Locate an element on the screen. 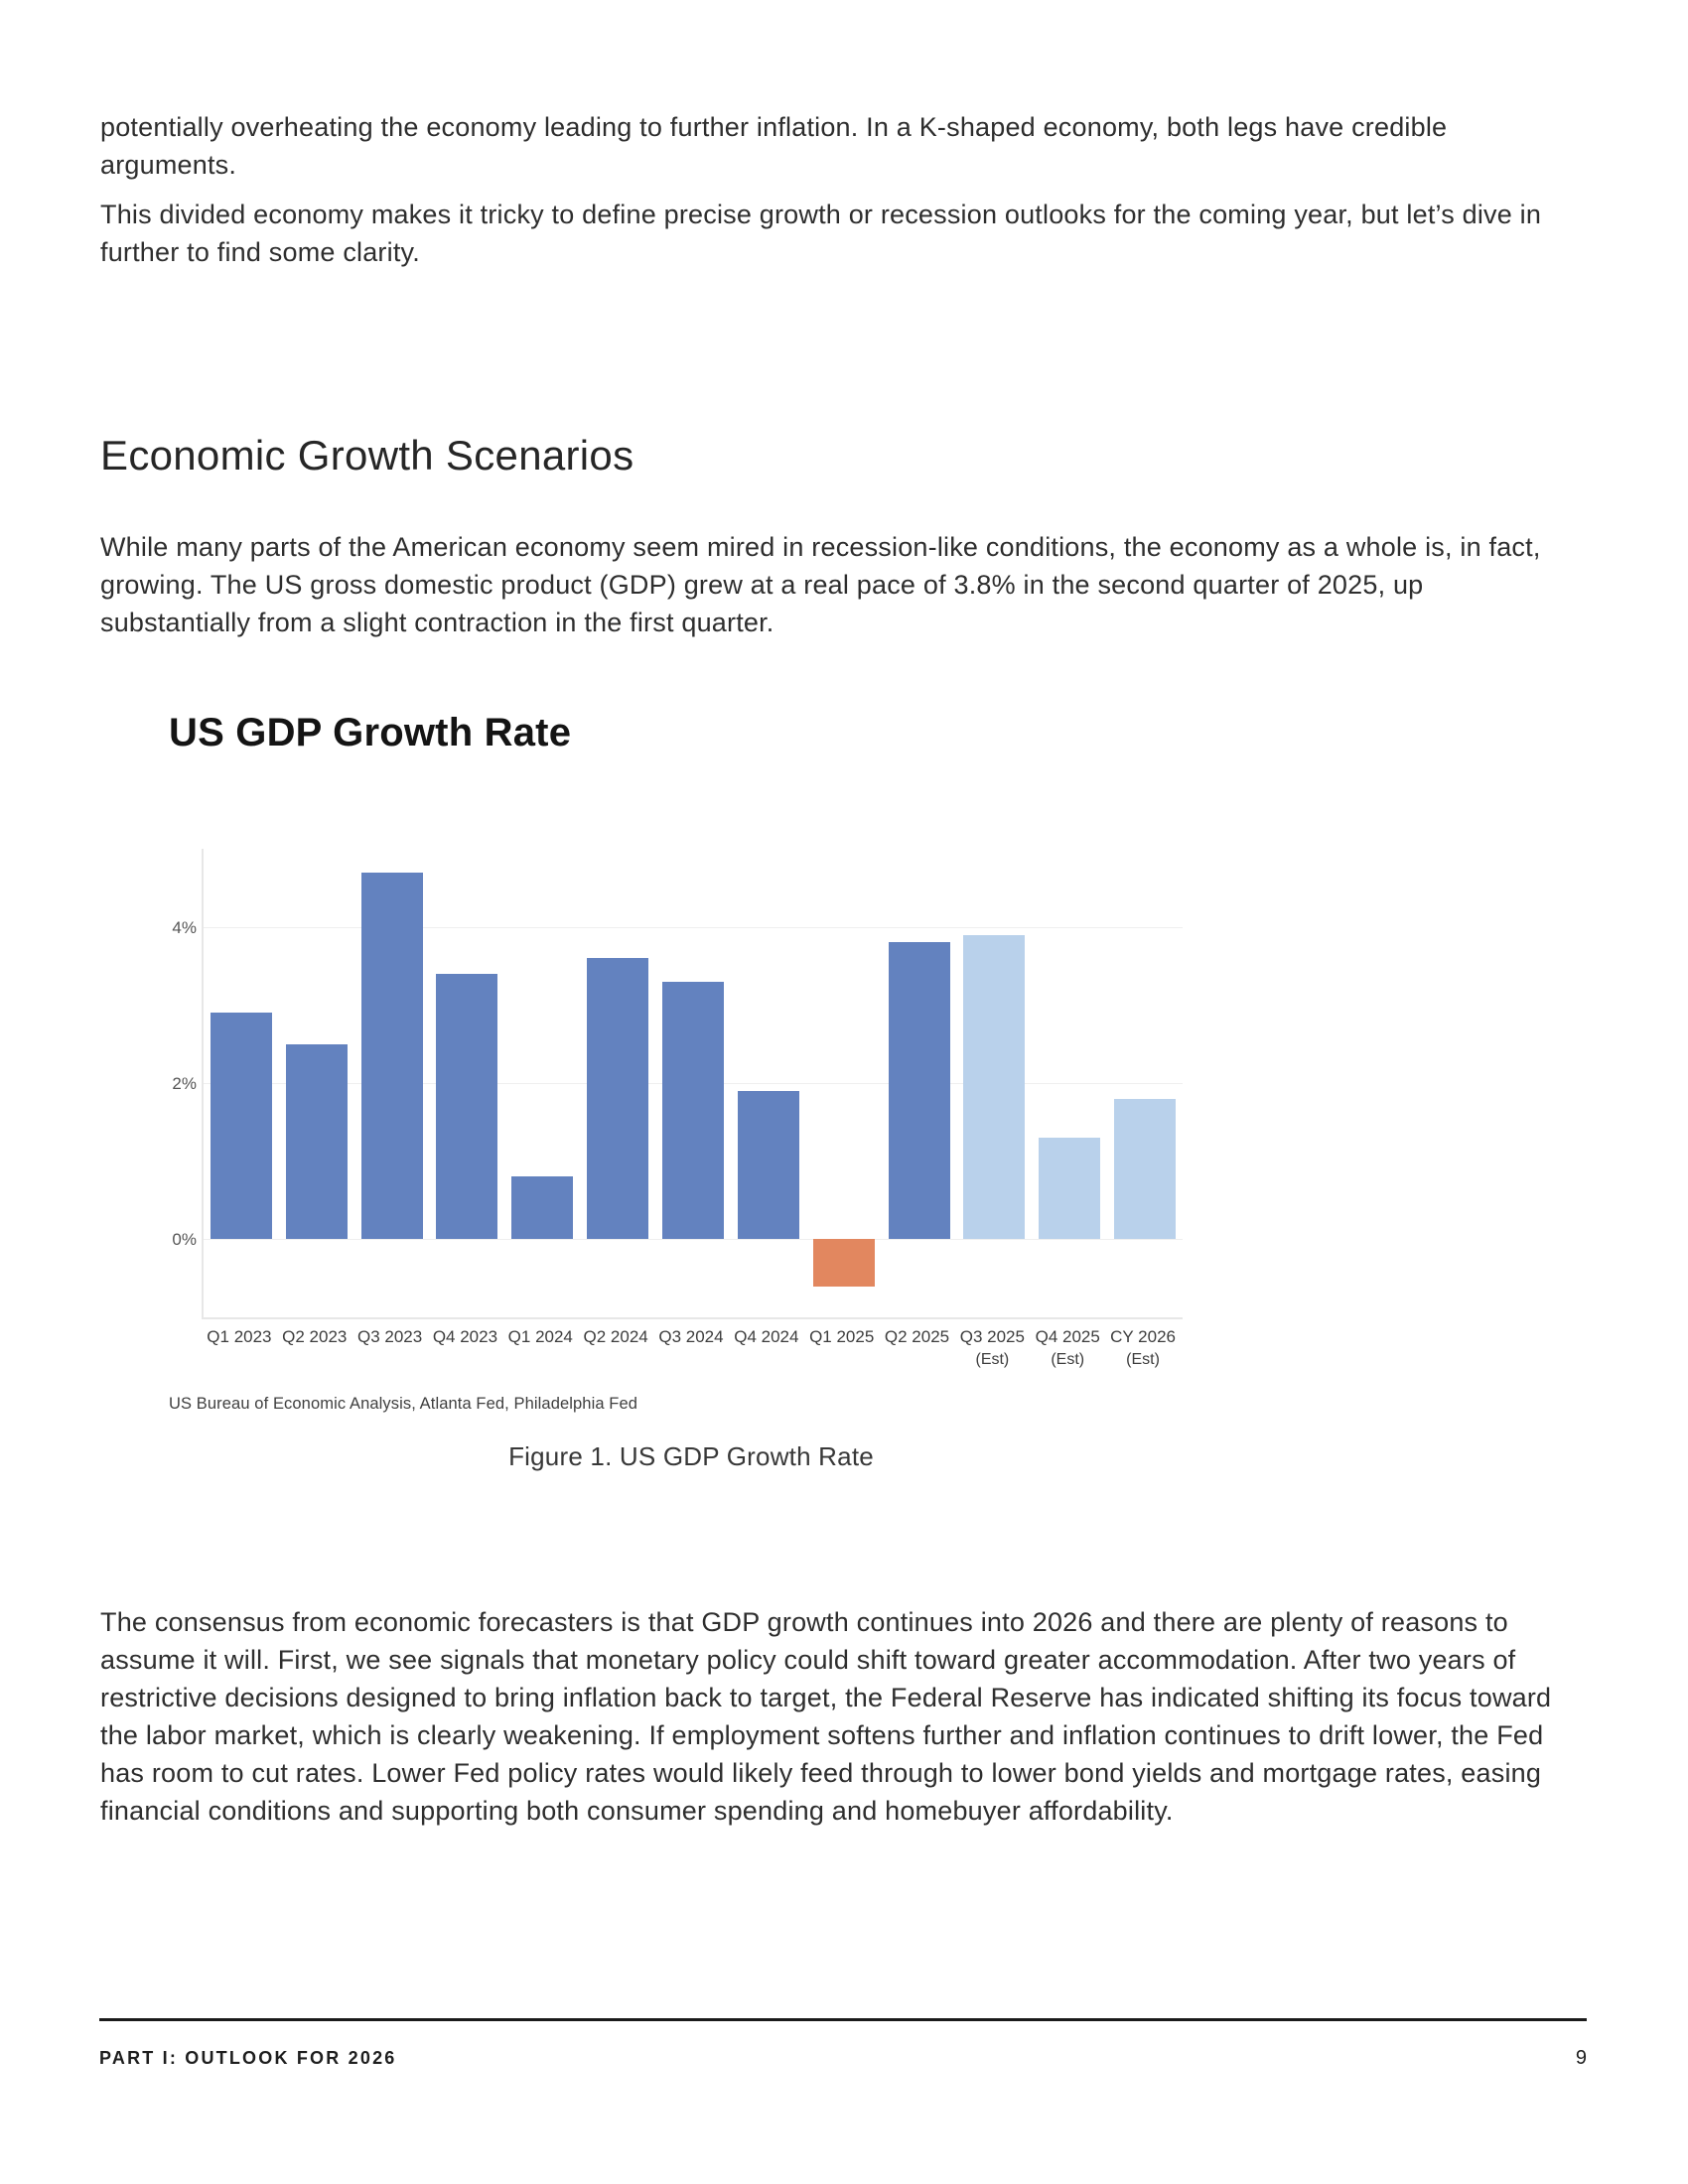  bar-q1-2025 is located at coordinates (843, 1263).